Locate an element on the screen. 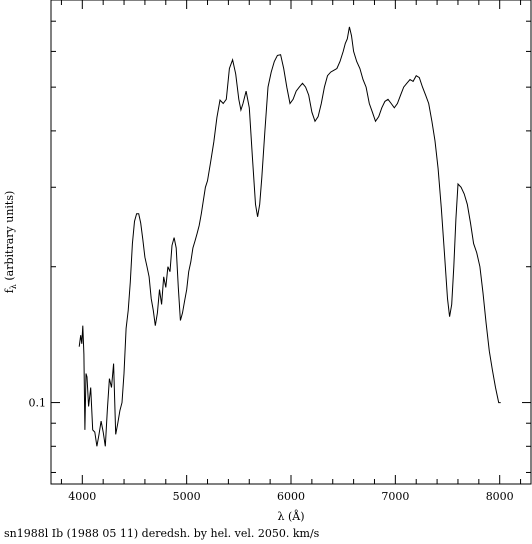 The image size is (532, 544). x-axis-tick-labels: 4000 5000 6000 7000 8000 is located at coordinates (290, 496).